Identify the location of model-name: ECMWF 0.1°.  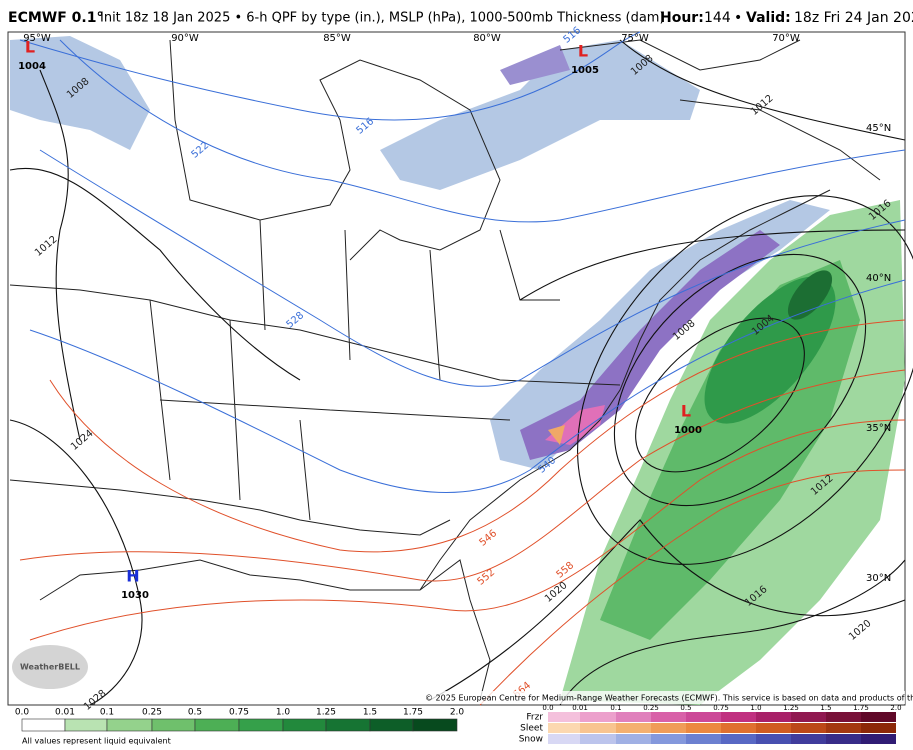
(55, 18).